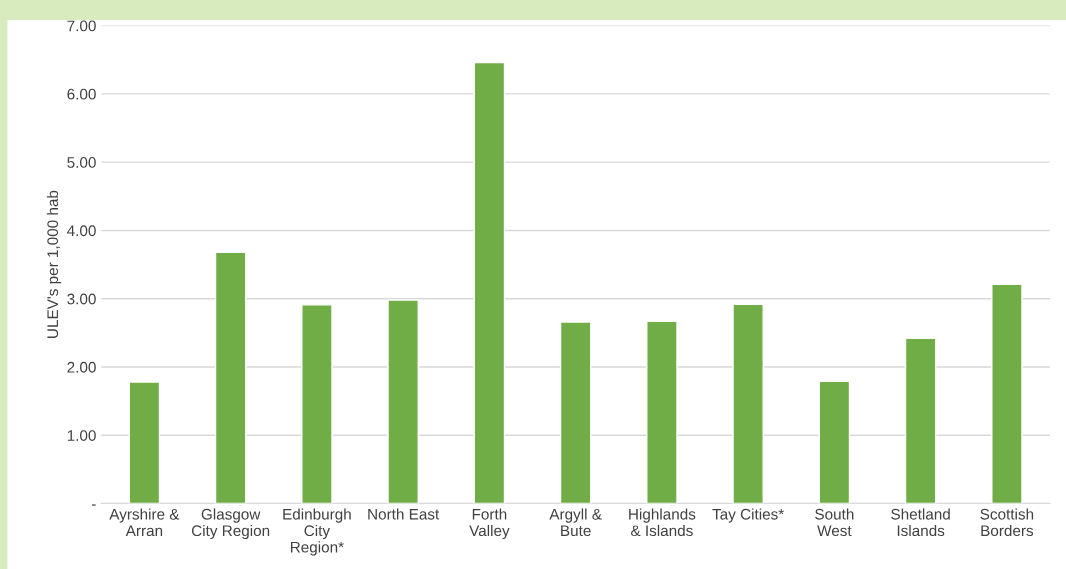 The height and width of the screenshot is (569, 1066). I want to click on y-tick-label: 1.00, so click(81, 435).